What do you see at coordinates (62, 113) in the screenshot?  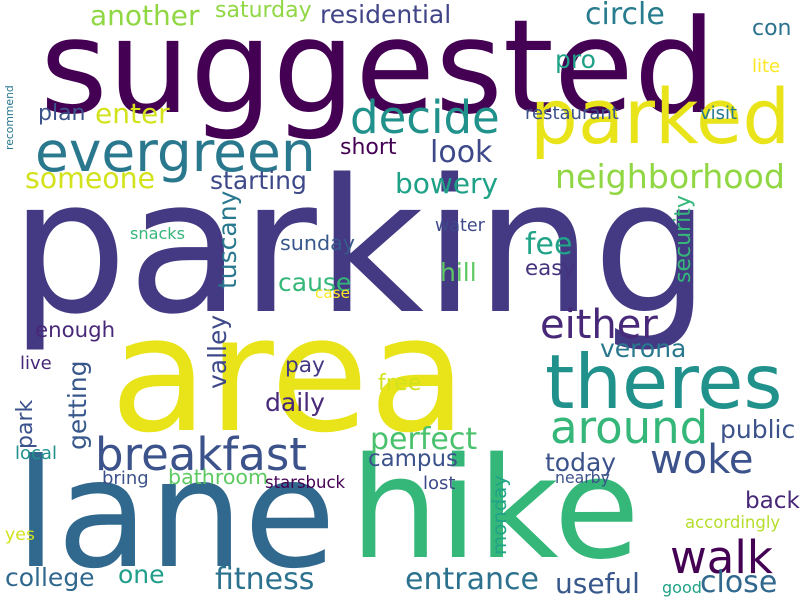 I see `word-plan: plan` at bounding box center [62, 113].